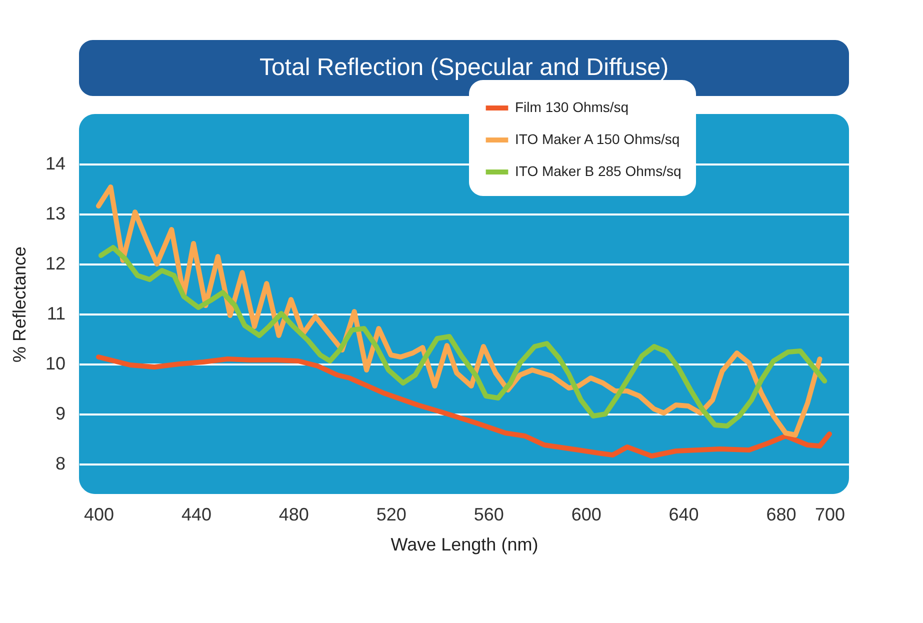 Image resolution: width=923 pixels, height=623 pixels. What do you see at coordinates (572, 107) in the screenshot?
I see `legend-label: Film 130 Ohms/sq` at bounding box center [572, 107].